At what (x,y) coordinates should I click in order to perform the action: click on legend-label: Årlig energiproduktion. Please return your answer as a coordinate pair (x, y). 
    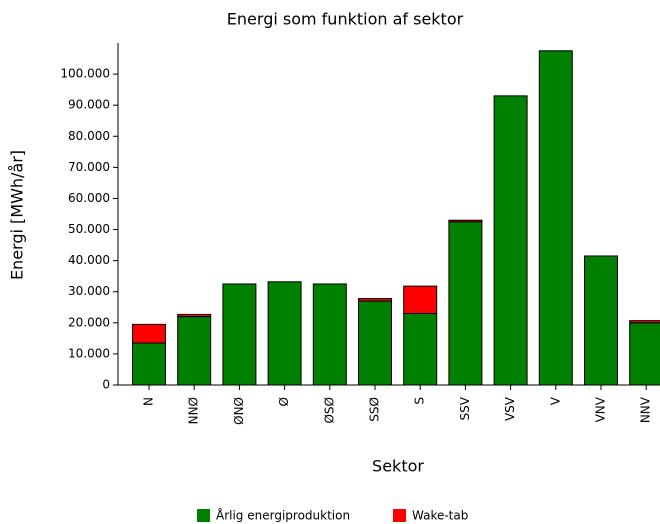
    Looking at the image, I should click on (283, 515).